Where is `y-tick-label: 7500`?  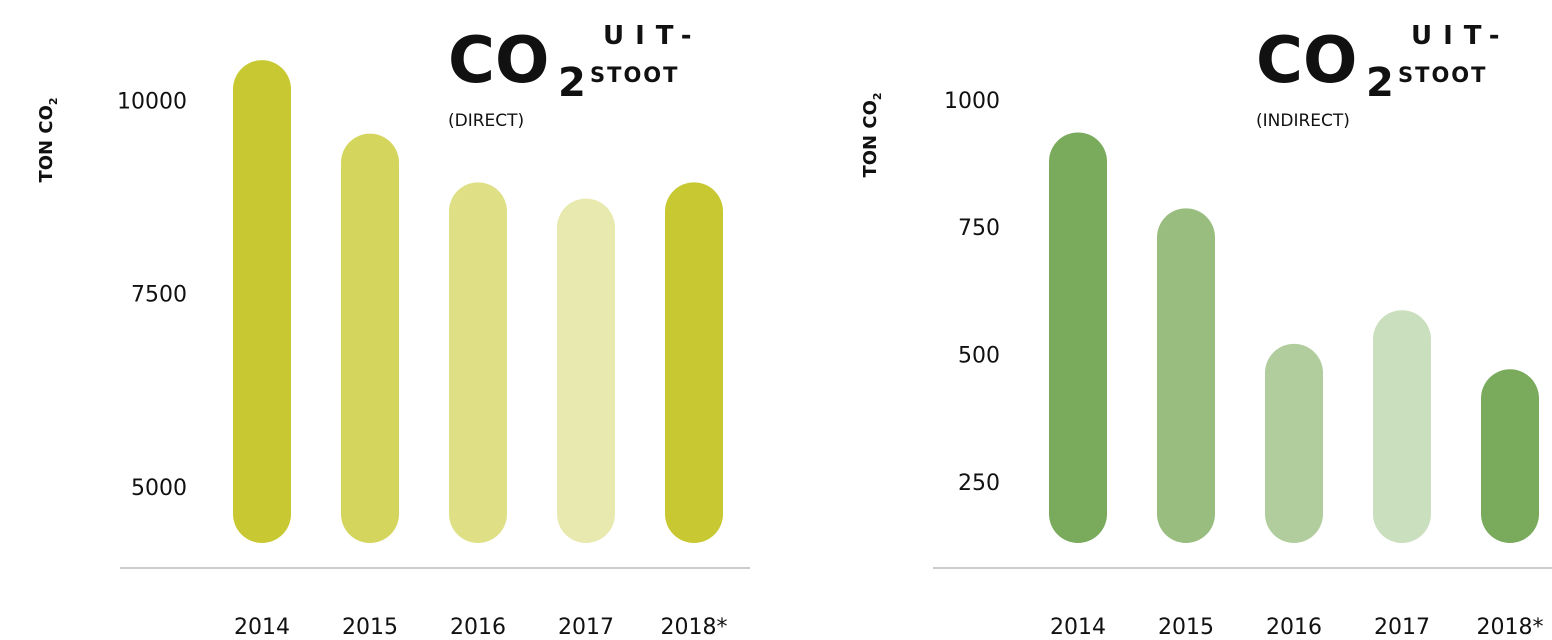 y-tick-label: 7500 is located at coordinates (159, 295).